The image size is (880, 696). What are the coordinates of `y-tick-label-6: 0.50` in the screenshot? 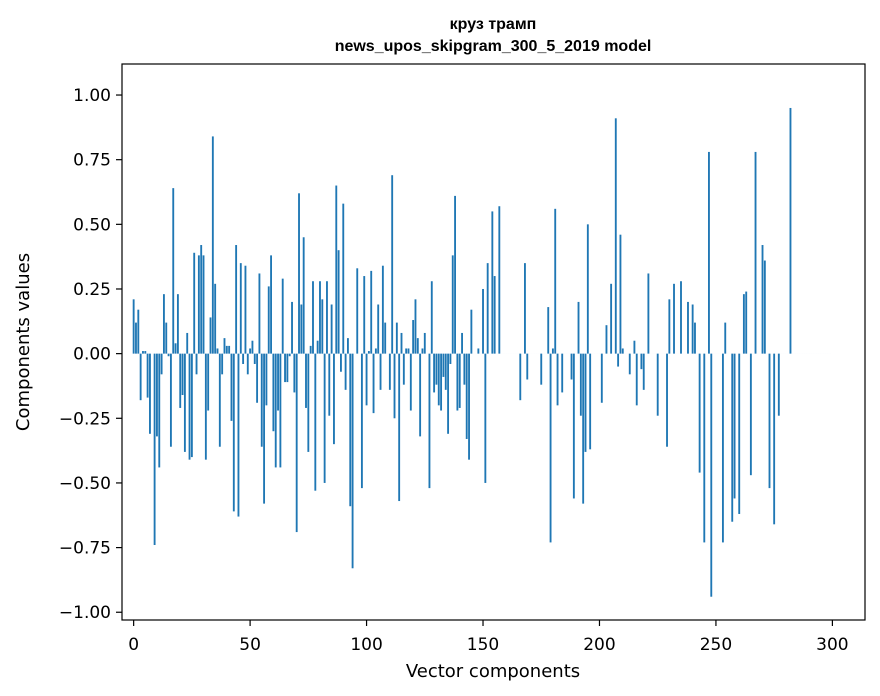 It's located at (92, 225).